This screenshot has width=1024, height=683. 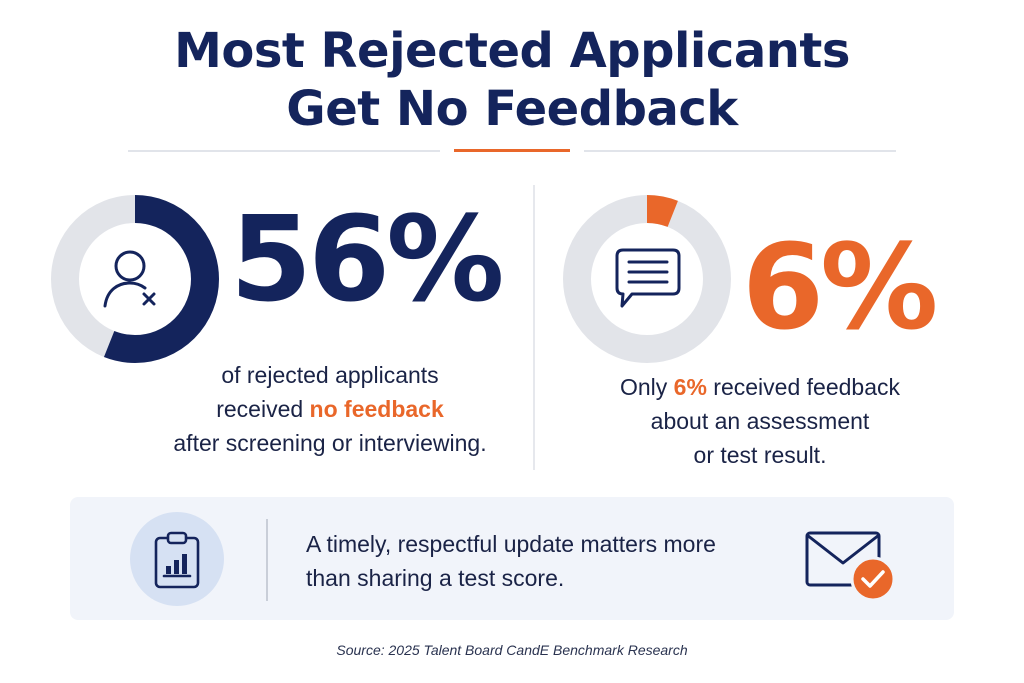 I want to click on banner-divider, so click(x=267, y=560).